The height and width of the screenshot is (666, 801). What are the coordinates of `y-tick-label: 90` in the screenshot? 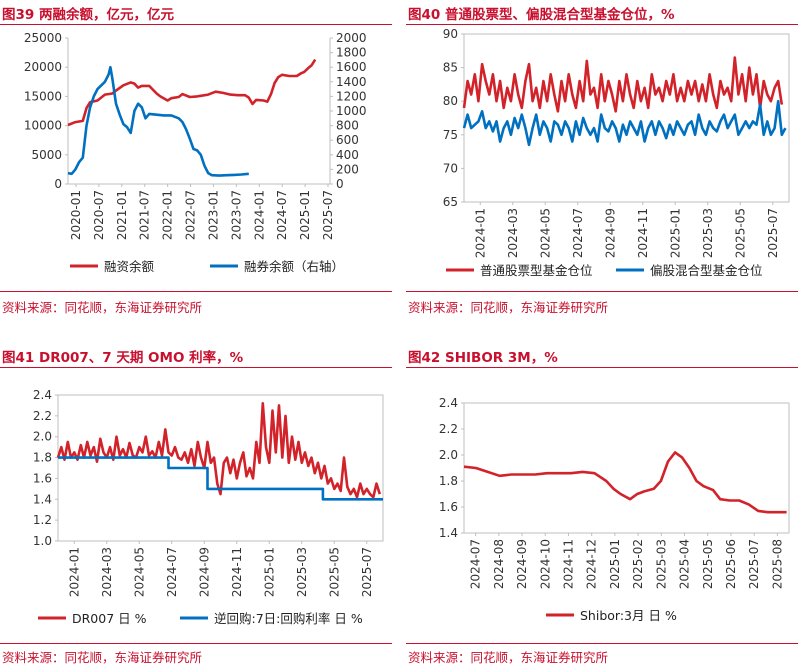 It's located at (450, 34).